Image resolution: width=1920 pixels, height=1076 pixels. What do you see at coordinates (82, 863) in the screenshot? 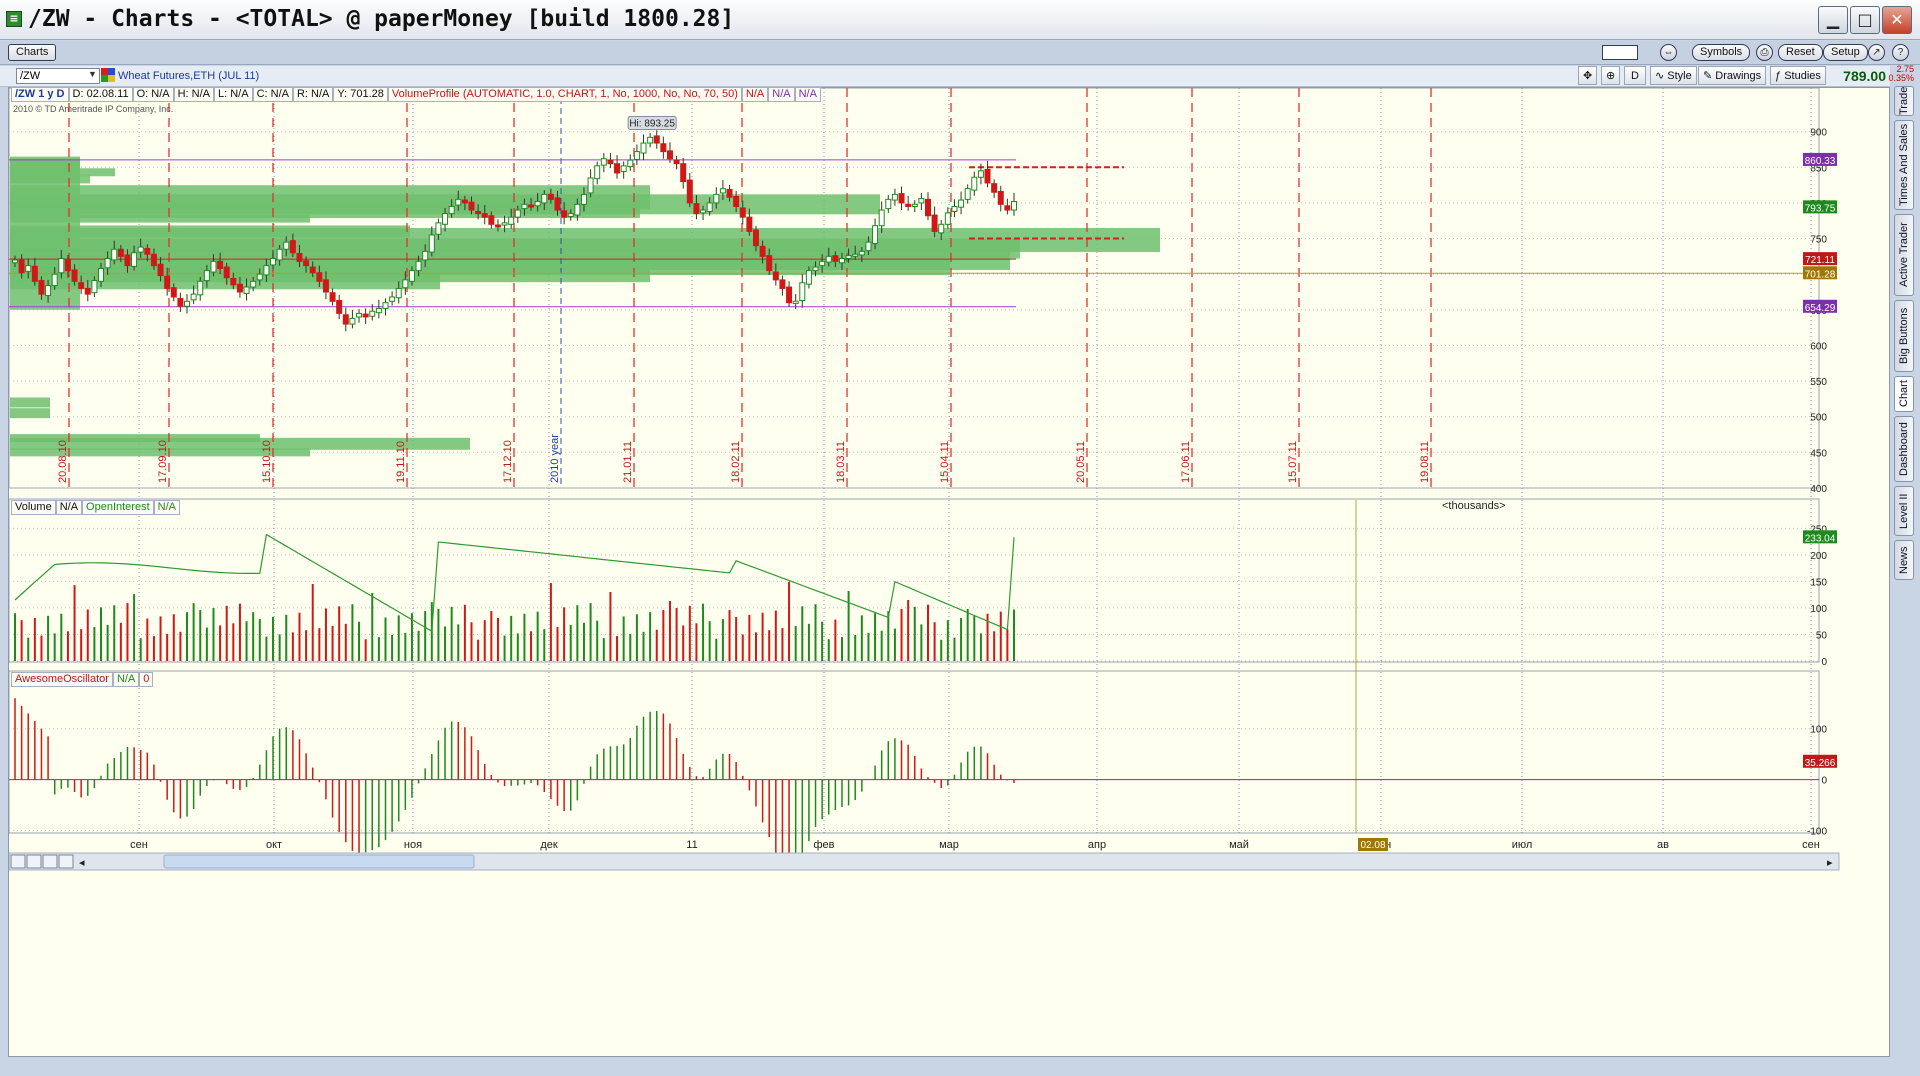
I see `scroll-left-icon: ◂` at bounding box center [82, 863].